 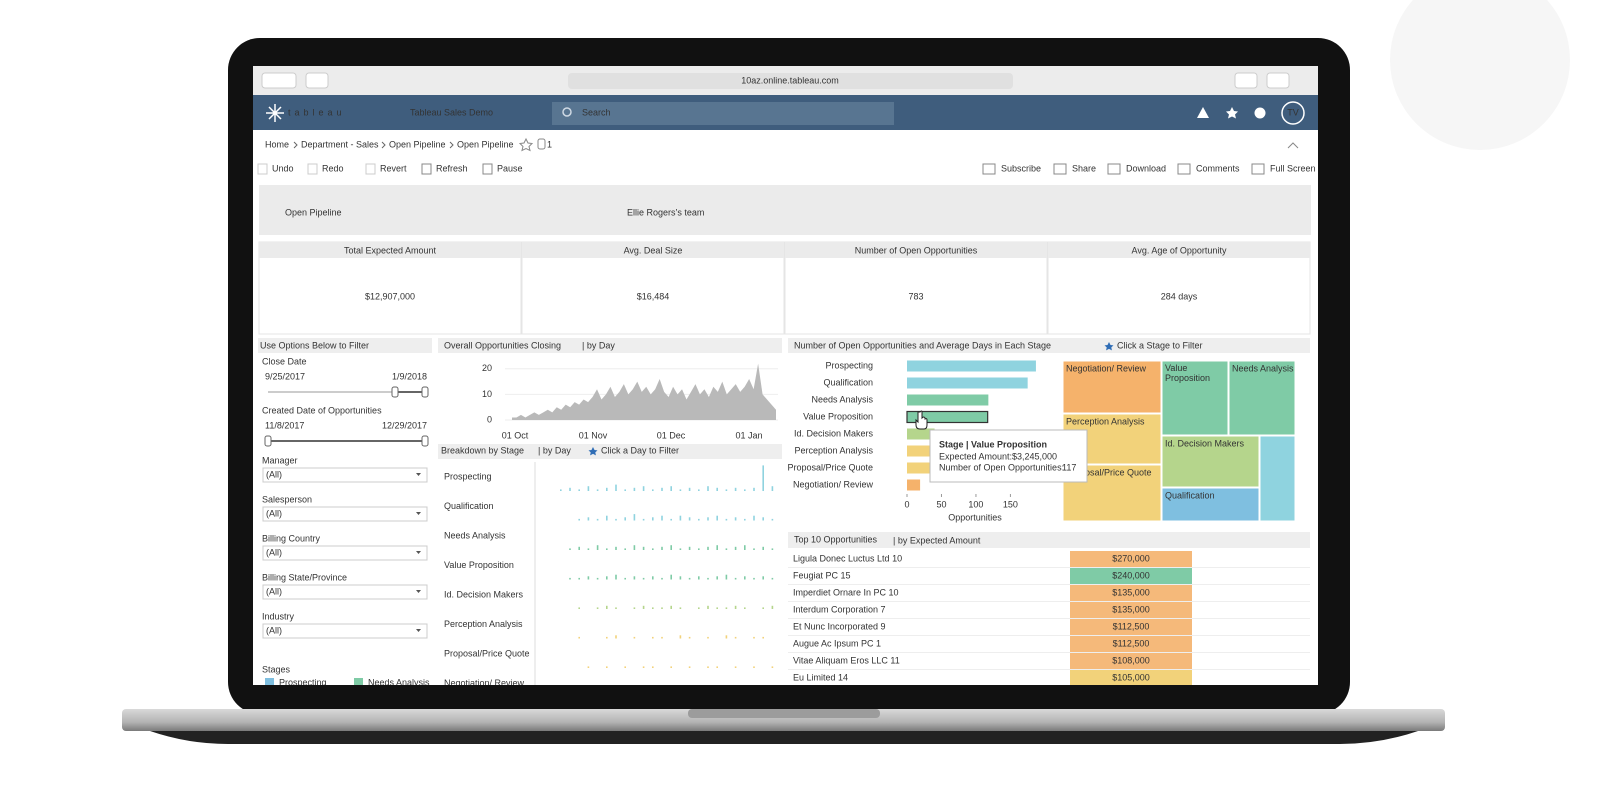 I want to click on site-name: Tableau Sales Demo, so click(x=451, y=112).